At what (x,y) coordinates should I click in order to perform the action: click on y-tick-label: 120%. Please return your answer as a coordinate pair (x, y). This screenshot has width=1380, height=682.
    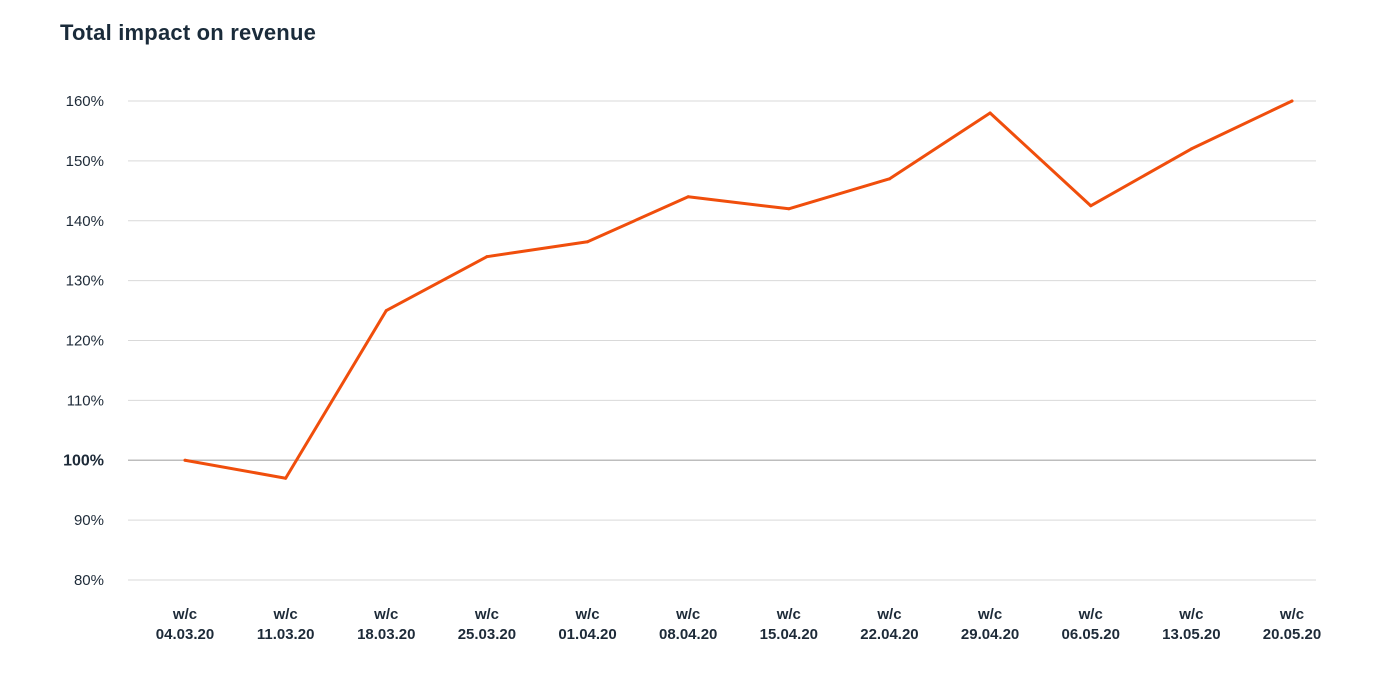
    Looking at the image, I should click on (85, 341).